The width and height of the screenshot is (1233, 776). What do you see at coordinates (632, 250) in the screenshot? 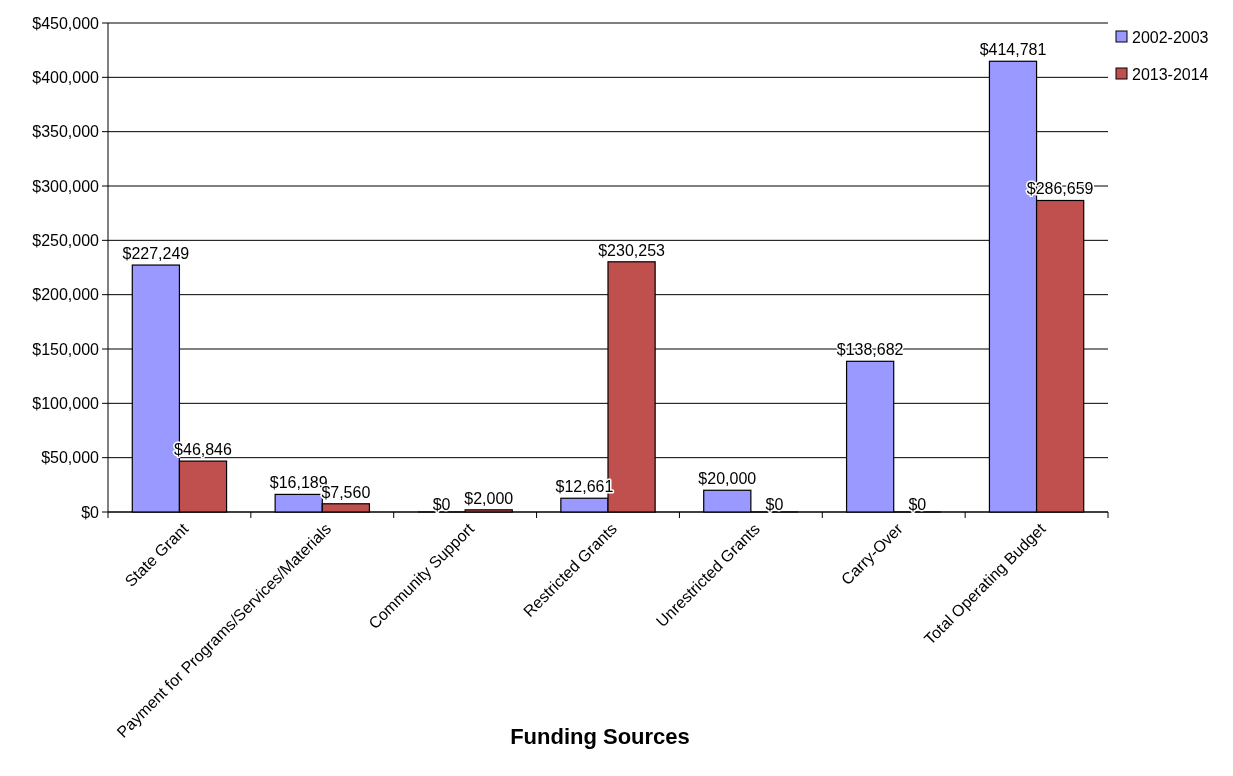
I see `data-label: $230,253` at bounding box center [632, 250].